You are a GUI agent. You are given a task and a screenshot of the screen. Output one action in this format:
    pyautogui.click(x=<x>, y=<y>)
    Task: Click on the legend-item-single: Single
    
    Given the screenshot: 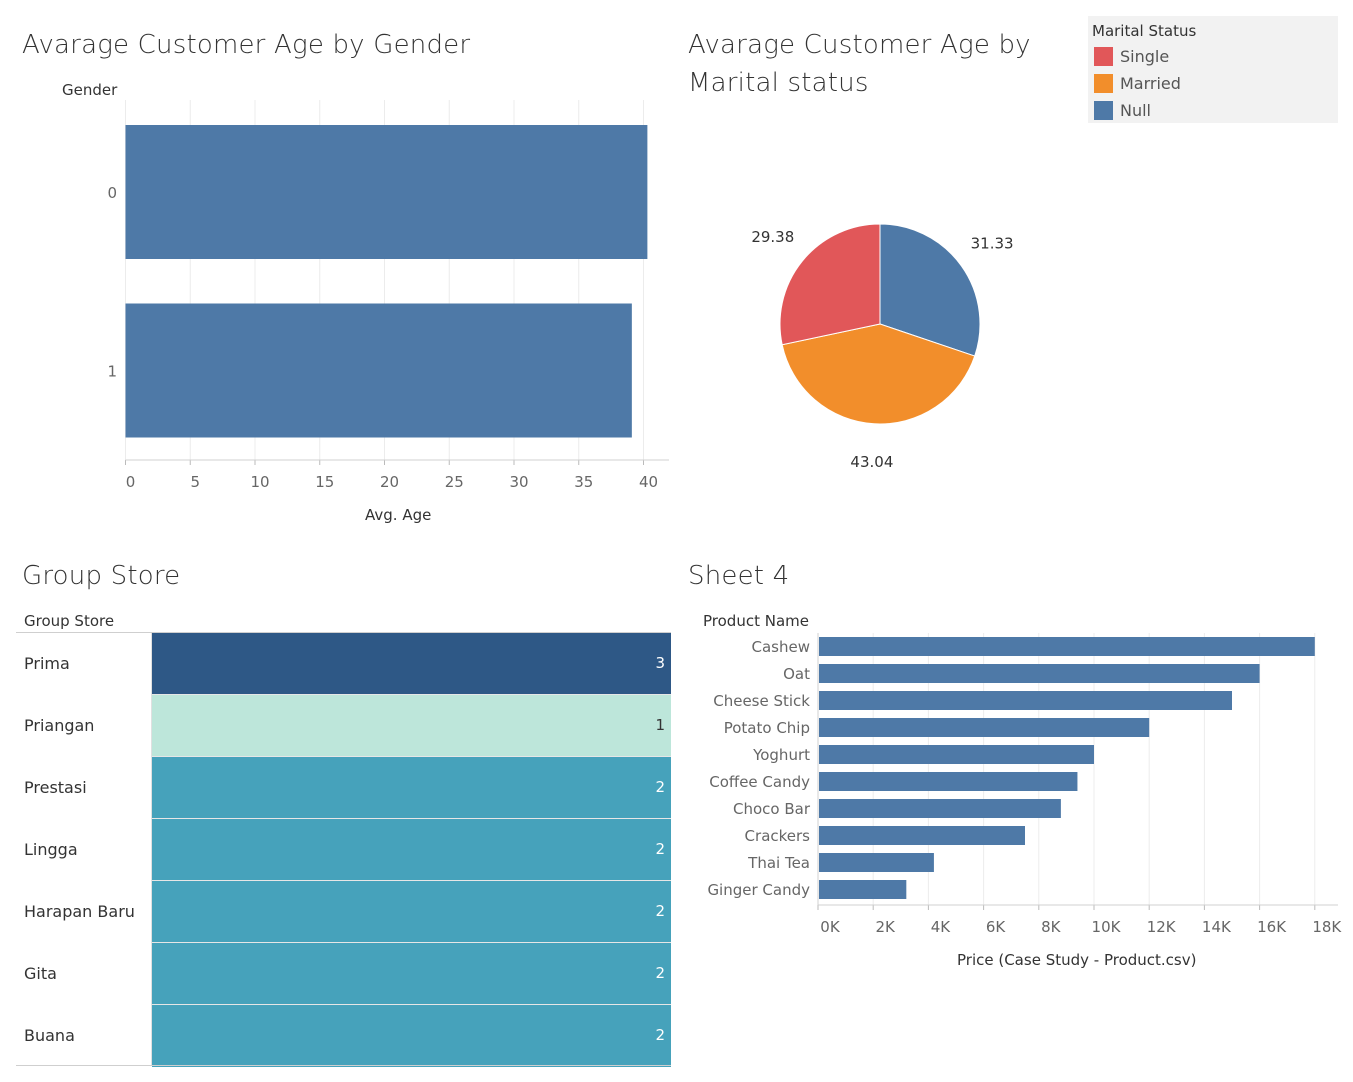 What is the action you would take?
    pyautogui.click(x=1131, y=56)
    